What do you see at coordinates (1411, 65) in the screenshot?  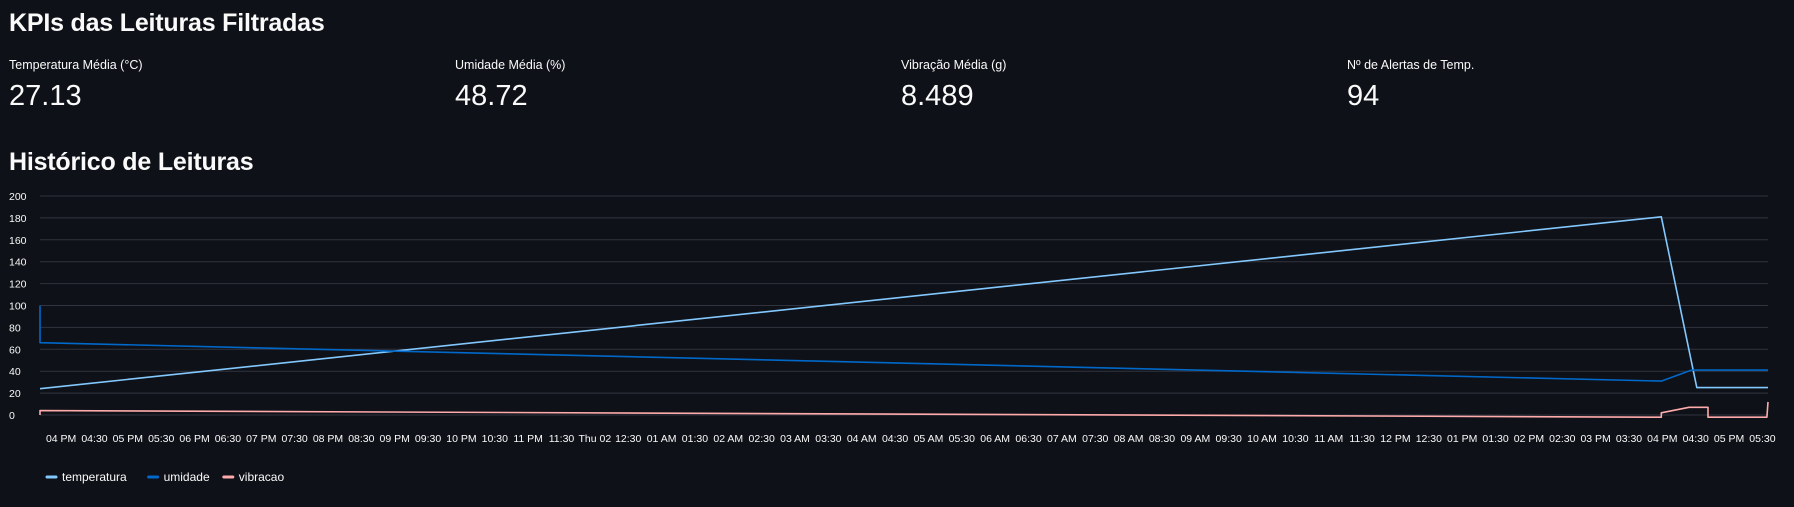 I see `metric-label: Nº de Alertas de Temp.` at bounding box center [1411, 65].